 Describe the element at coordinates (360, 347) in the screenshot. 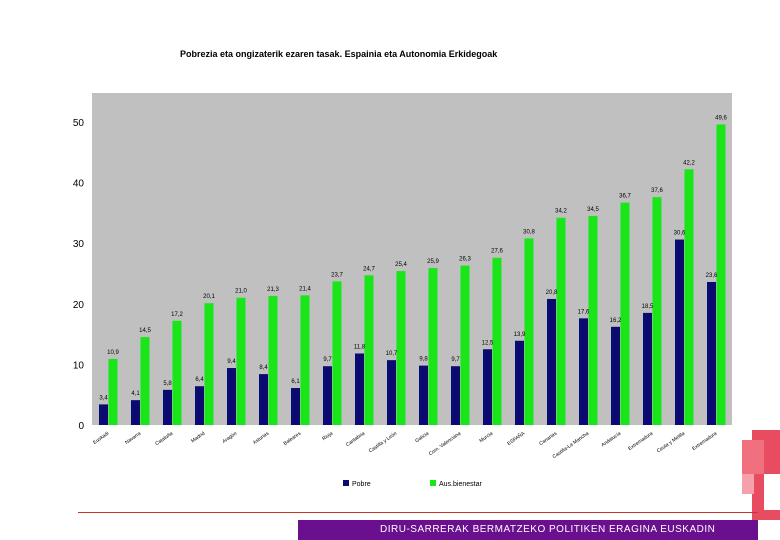

I see `data-label-pobre: 11,8` at that location.